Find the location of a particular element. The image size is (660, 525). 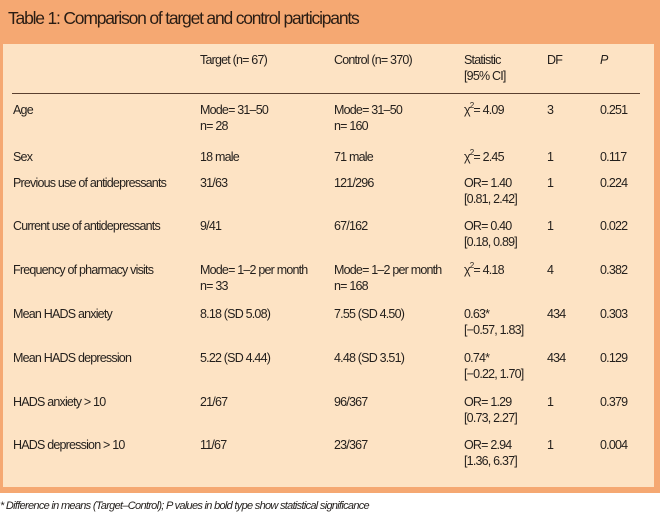

row-target: Mode= 1–2 per month n= 33 is located at coordinates (254, 278).